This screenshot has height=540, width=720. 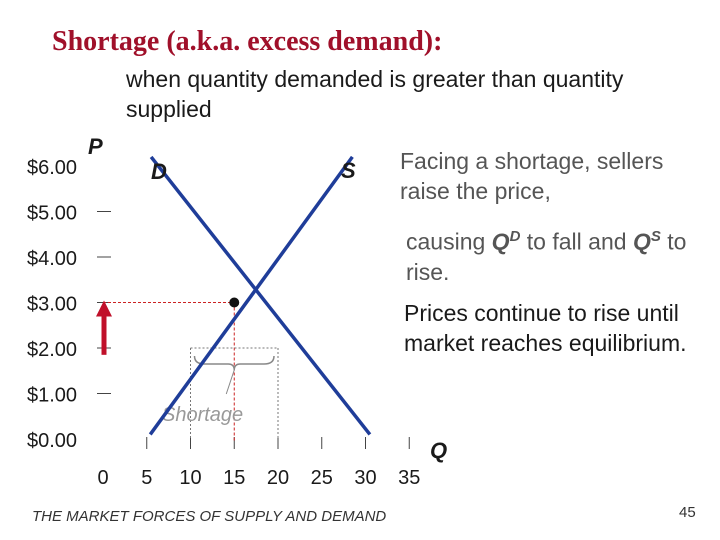 I want to click on x-tick-label: 5, so click(x=146, y=478).